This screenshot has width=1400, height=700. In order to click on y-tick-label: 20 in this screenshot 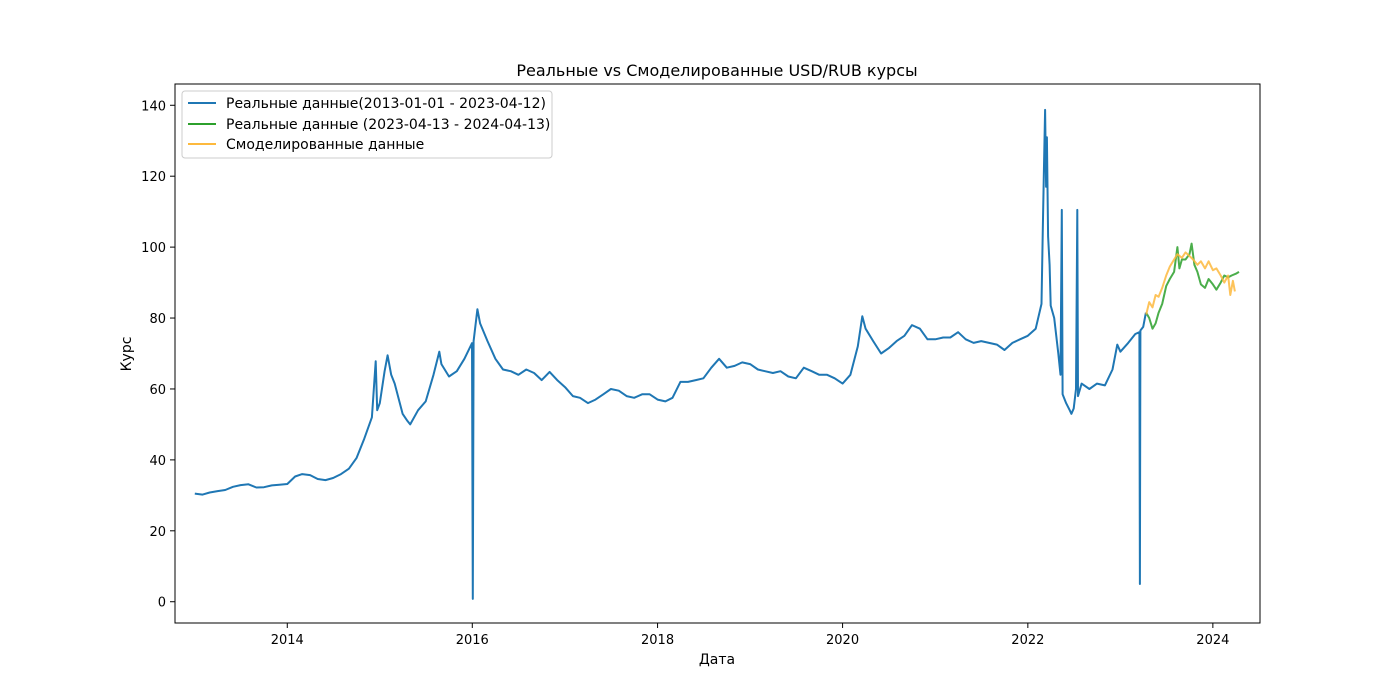, I will do `click(157, 532)`.